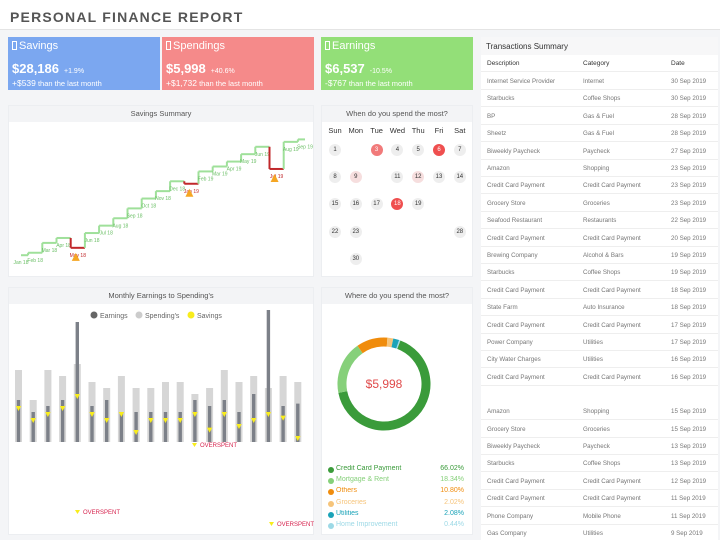 This screenshot has height=540, width=720. I want to click on table-row: Starbucks Coffee Shops 30 Sep 2019, so click(599, 99).